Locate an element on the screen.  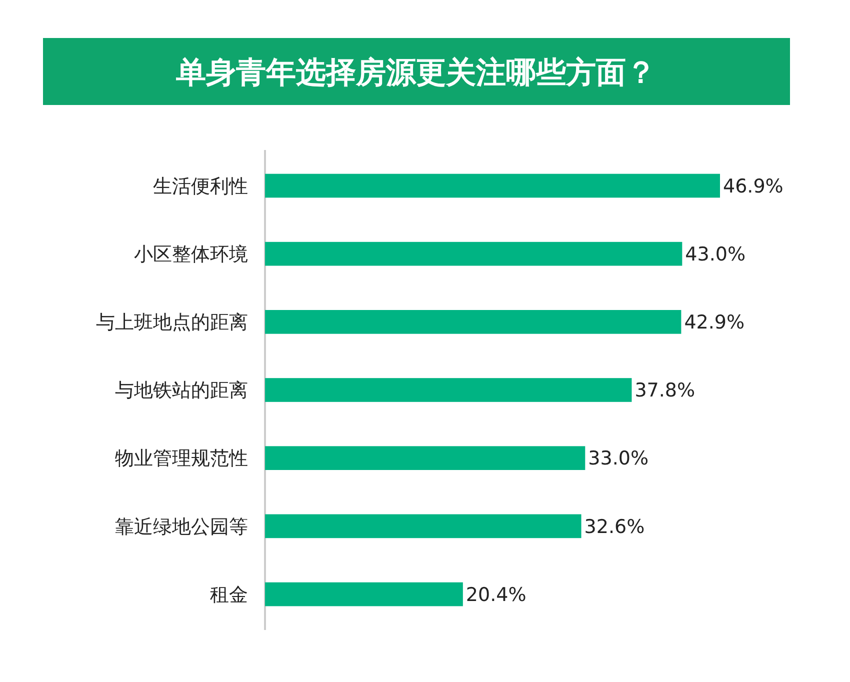
data-label: 46.9% is located at coordinates (753, 186).